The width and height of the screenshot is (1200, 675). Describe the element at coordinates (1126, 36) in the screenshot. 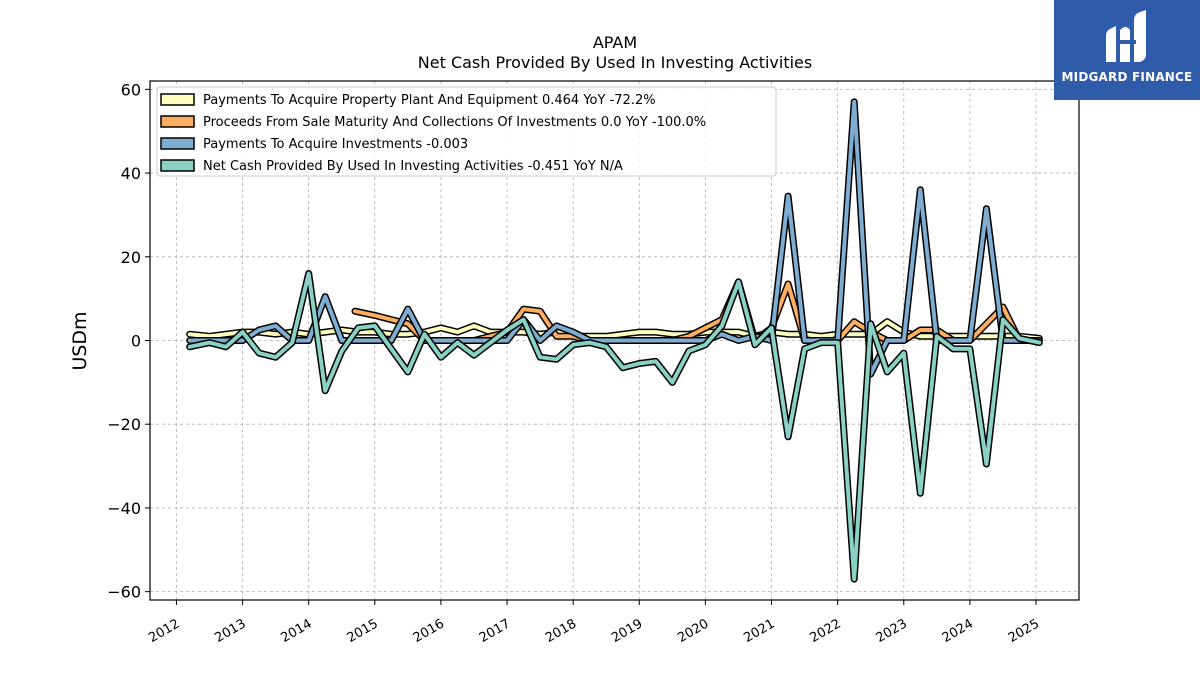

I see `midgard-m-logo-icon` at that location.